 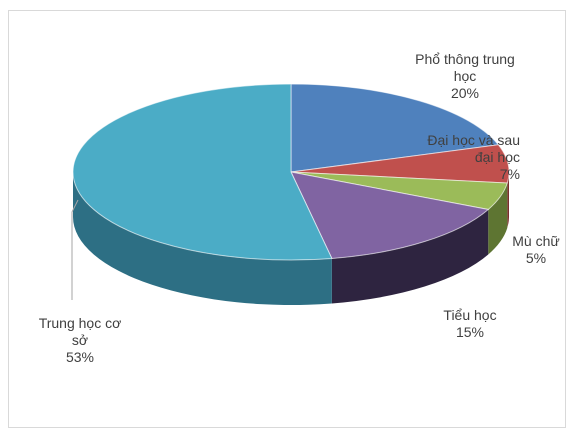 I want to click on data-label-dai-hoc-va-sau-dai-hoc: Đại học và sau đại học 7%, so click(x=473, y=157).